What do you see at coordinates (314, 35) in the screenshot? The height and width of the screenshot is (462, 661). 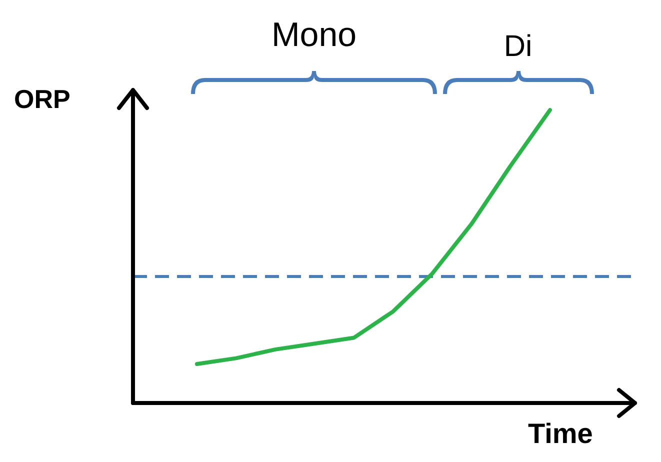 I see `text: Mono` at bounding box center [314, 35].